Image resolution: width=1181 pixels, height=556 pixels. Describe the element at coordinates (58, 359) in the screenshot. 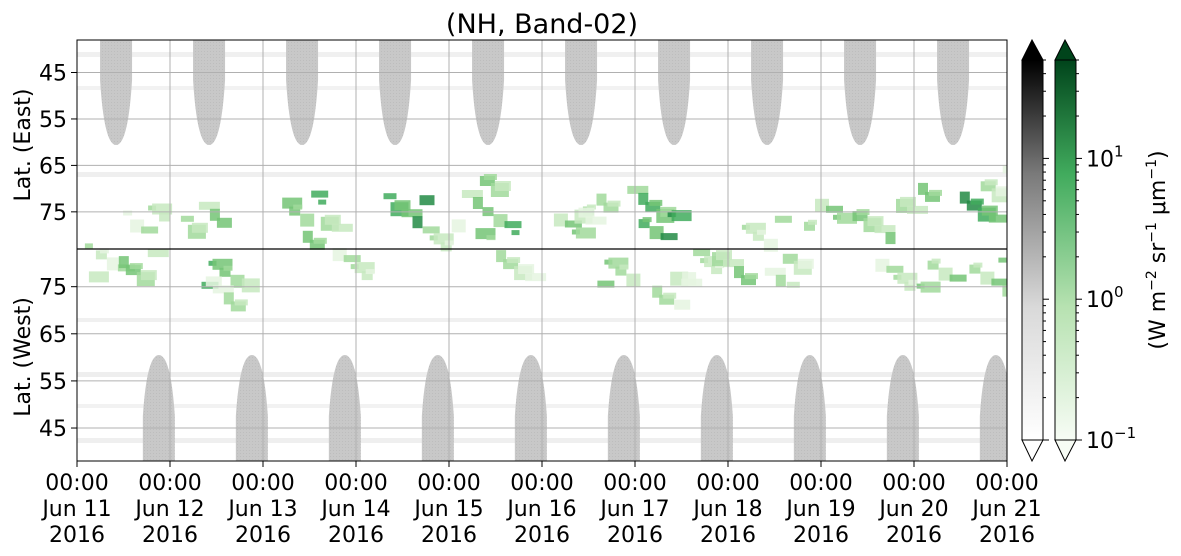

I see `y-ticks-west: 75 65 55 45` at that location.